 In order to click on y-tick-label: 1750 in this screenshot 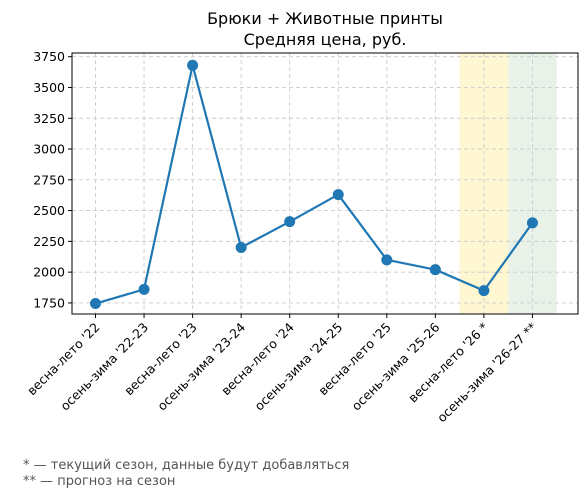, I will do `click(49, 302)`.